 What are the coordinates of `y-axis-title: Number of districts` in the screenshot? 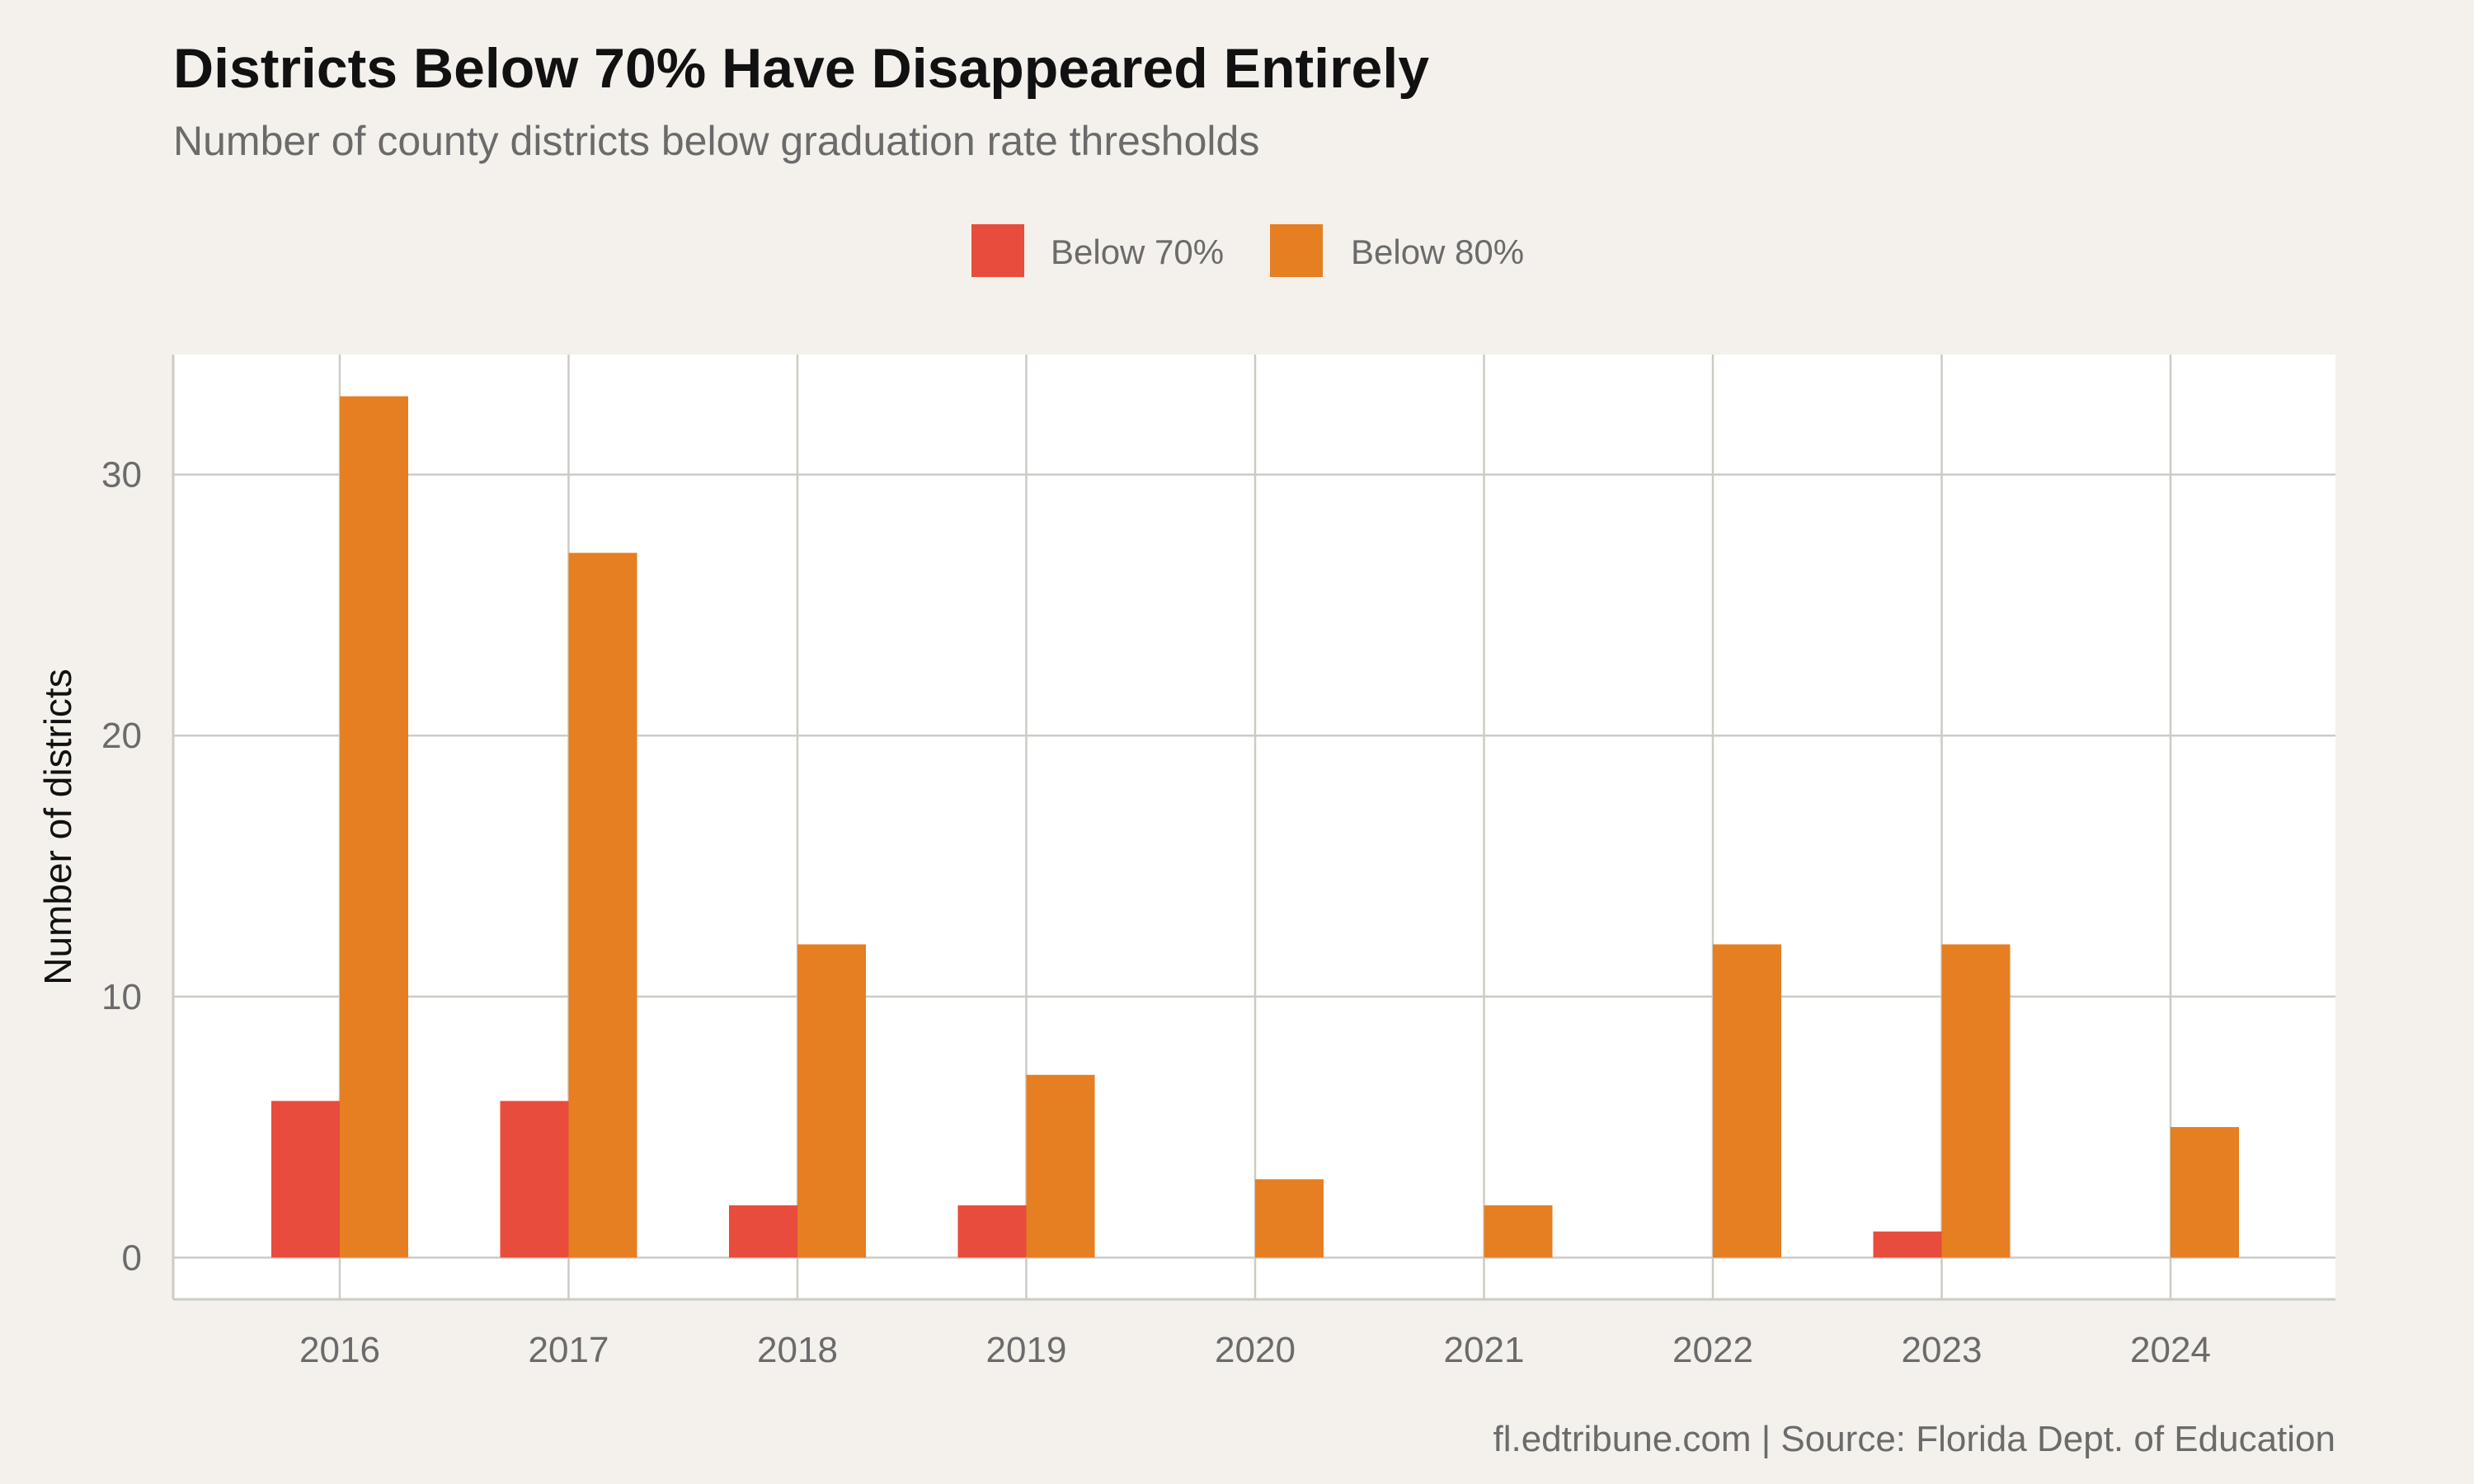 It's located at (57, 826).